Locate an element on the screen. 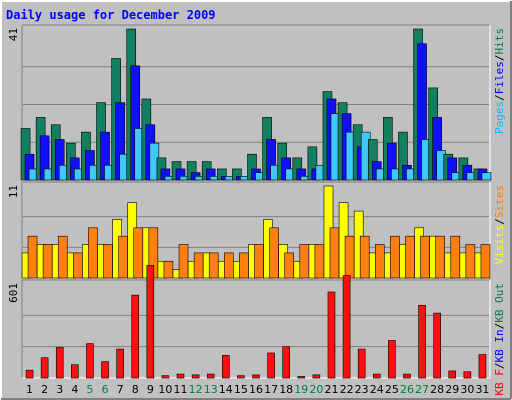 This screenshot has height=400, width=512. x-tick-label-day-9: 9 is located at coordinates (150, 389).